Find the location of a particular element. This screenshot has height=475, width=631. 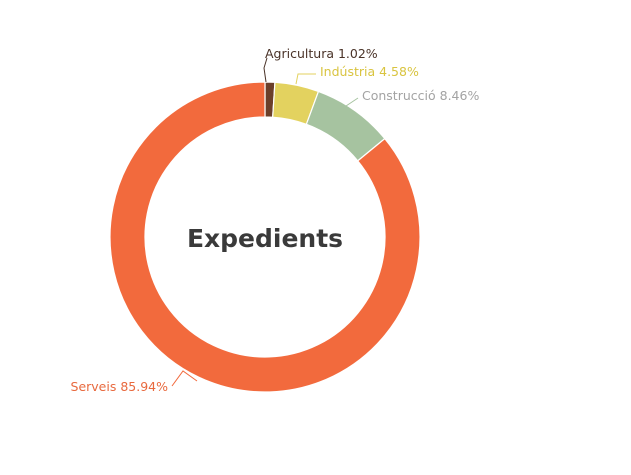

leader-line-industria is located at coordinates (305, 79).